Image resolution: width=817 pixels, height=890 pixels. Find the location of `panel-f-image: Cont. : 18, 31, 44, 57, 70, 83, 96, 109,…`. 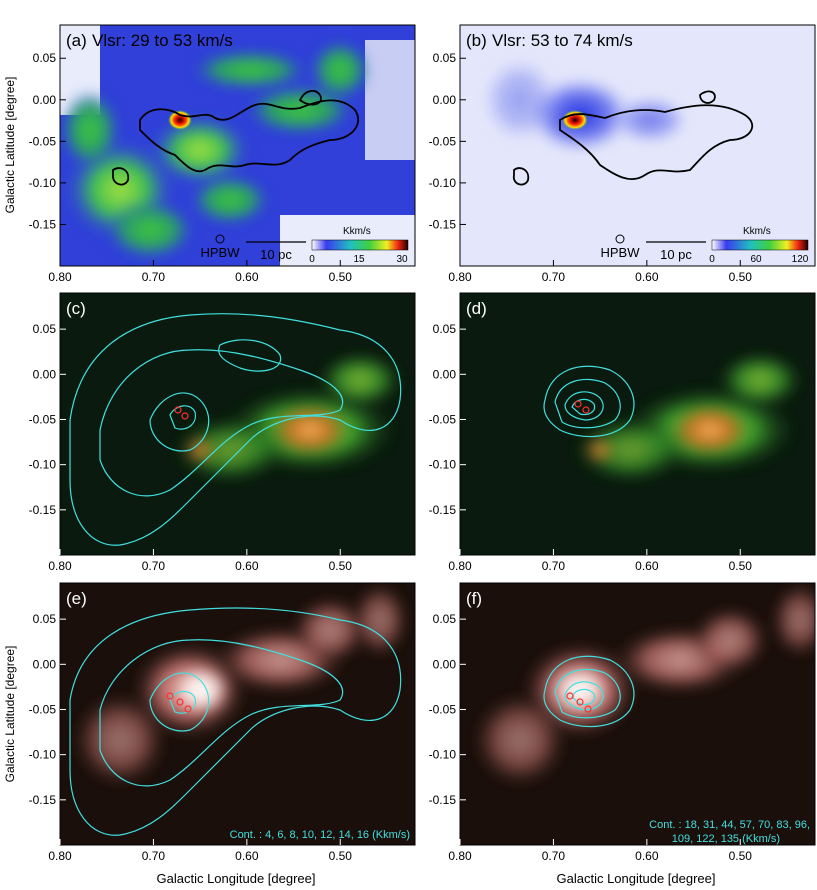

panel-f-image: Cont. : 18, 31, 44, 57, 70, 83, 96, 109,… is located at coordinates (637, 714).